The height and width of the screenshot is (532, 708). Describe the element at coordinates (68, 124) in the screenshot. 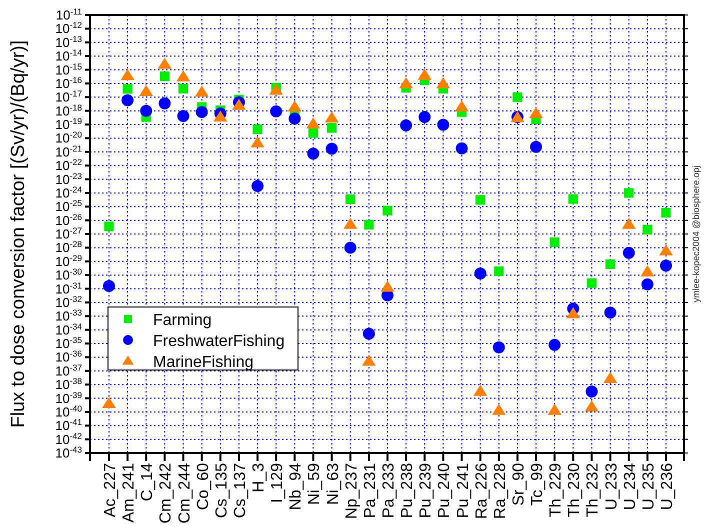

I see `y-tick-label: 10$^{-19}$` at that location.